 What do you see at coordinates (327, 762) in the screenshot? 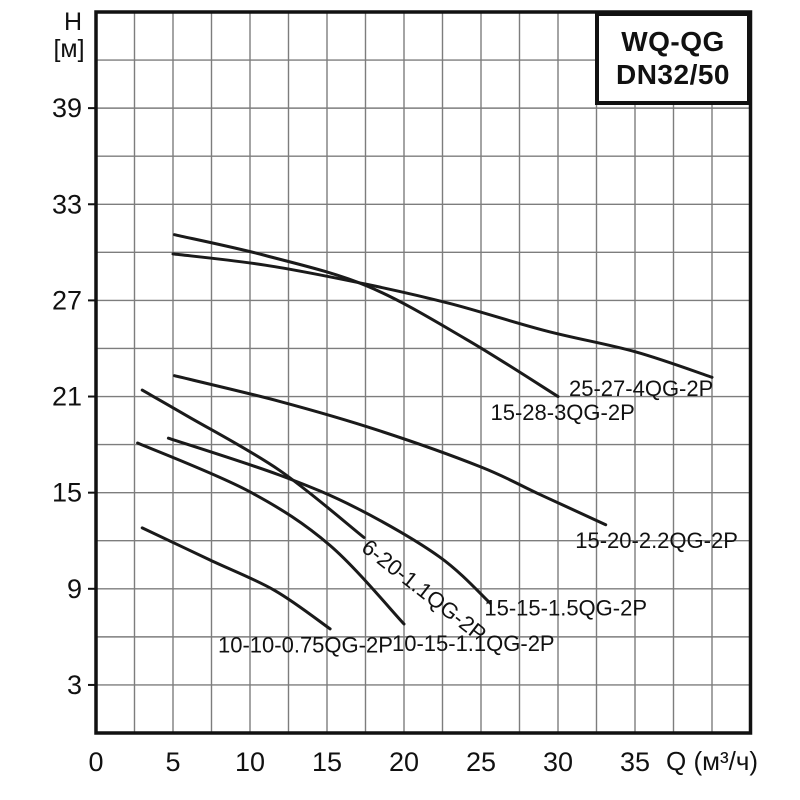
I see `x-tick-label: 15` at bounding box center [327, 762].